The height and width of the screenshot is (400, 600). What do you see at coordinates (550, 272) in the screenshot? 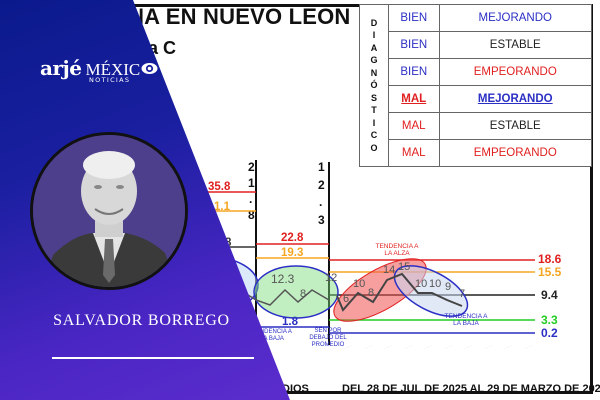
I see `ref-value-orange: 15.5` at bounding box center [550, 272].